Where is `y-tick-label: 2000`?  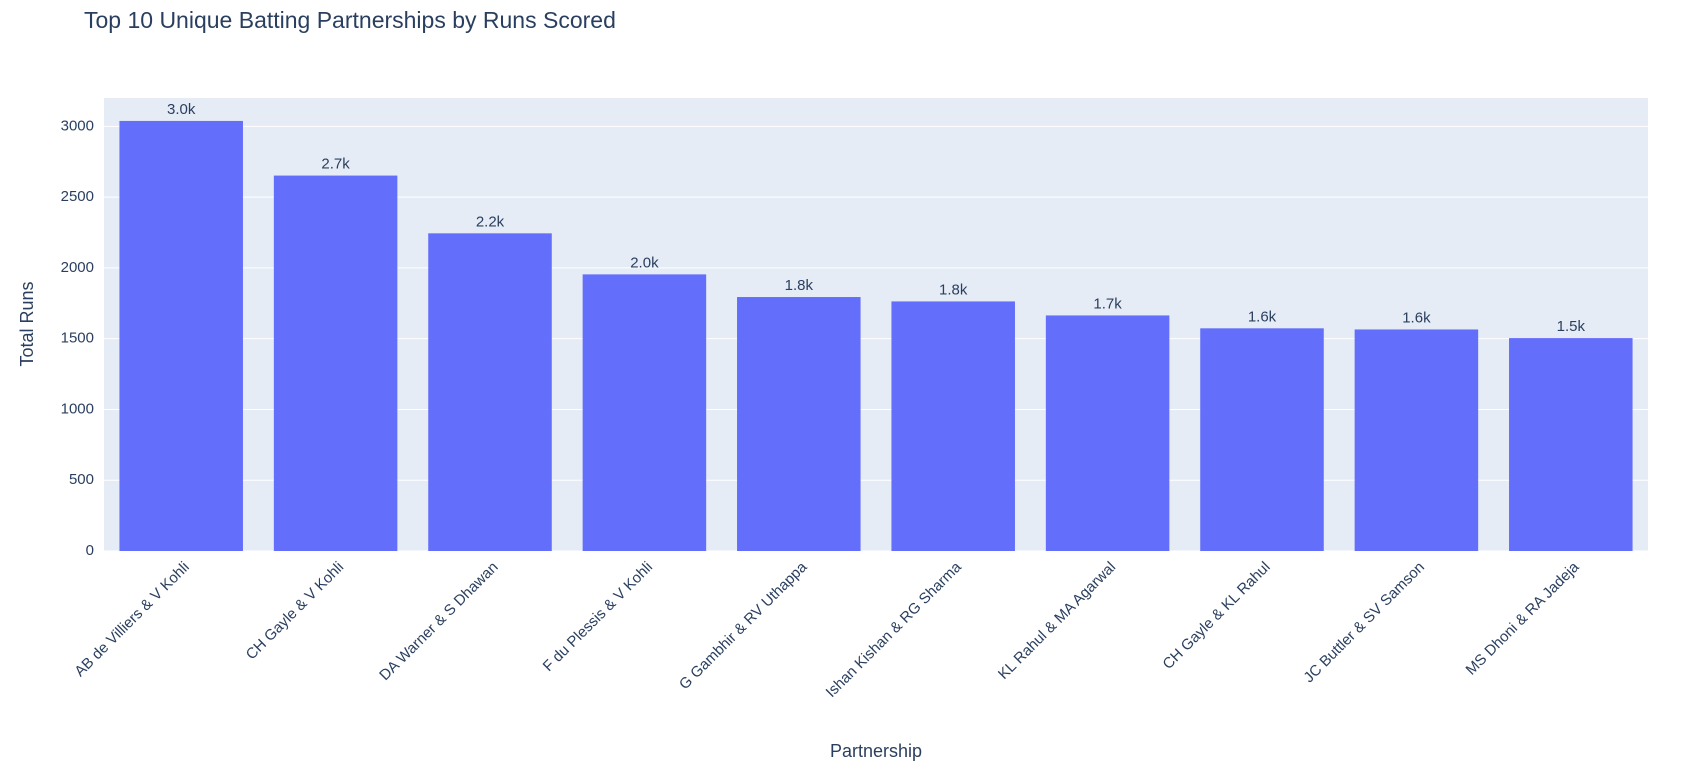
y-tick-label: 2000 is located at coordinates (77, 267).